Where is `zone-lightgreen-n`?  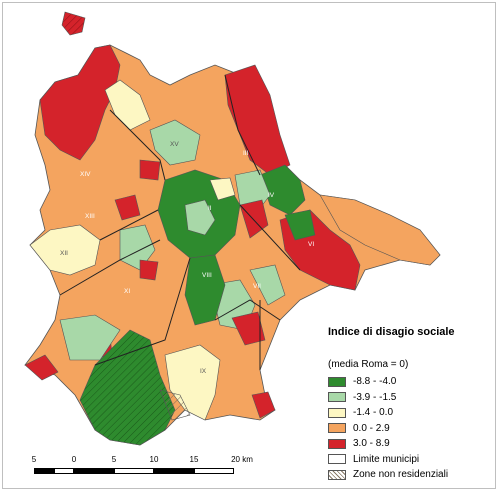 zone-lightgreen-n is located at coordinates (175, 142).